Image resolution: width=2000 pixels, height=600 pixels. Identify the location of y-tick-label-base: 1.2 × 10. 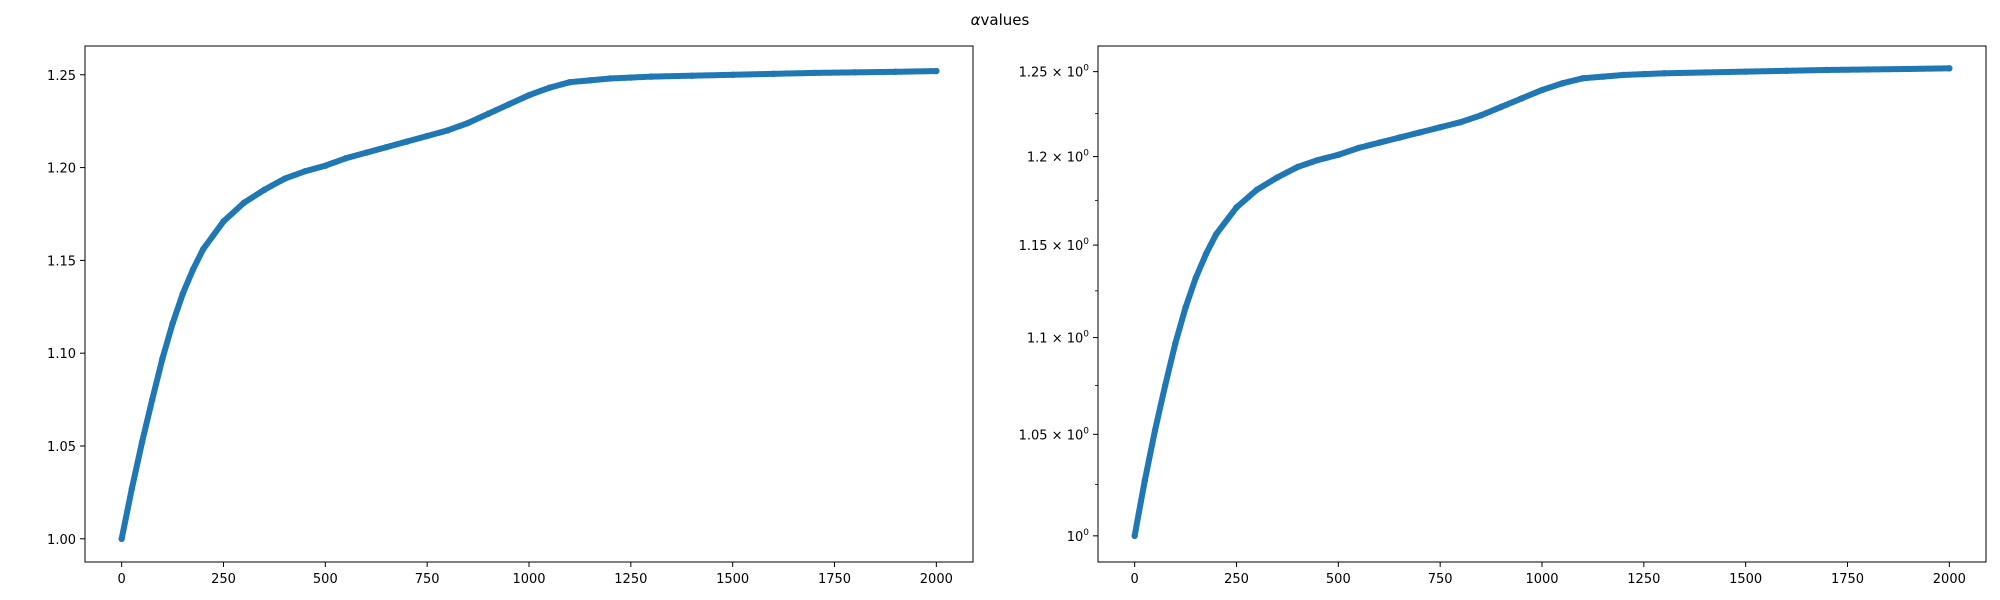
(1055, 158).